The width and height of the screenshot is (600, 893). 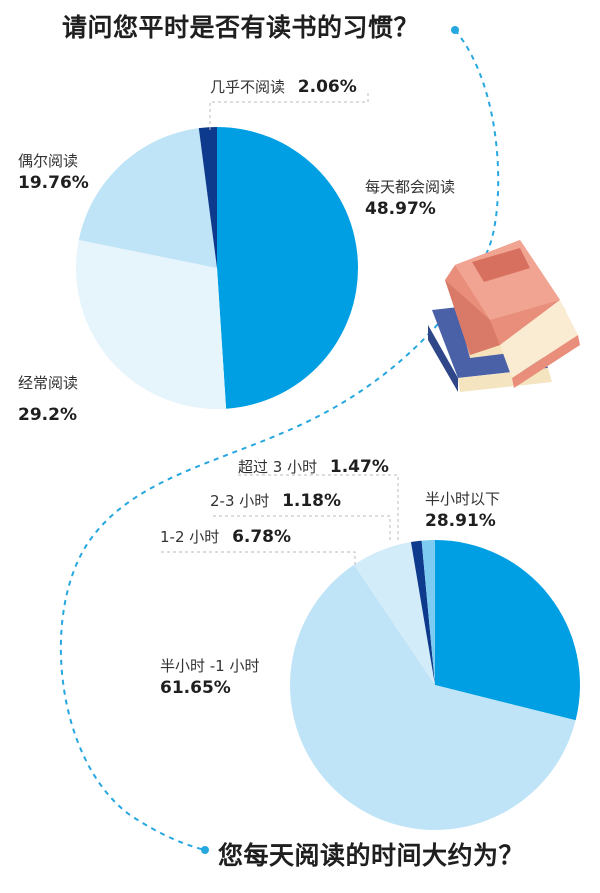 I want to click on leader-line-1-2h, so click(x=258, y=558).